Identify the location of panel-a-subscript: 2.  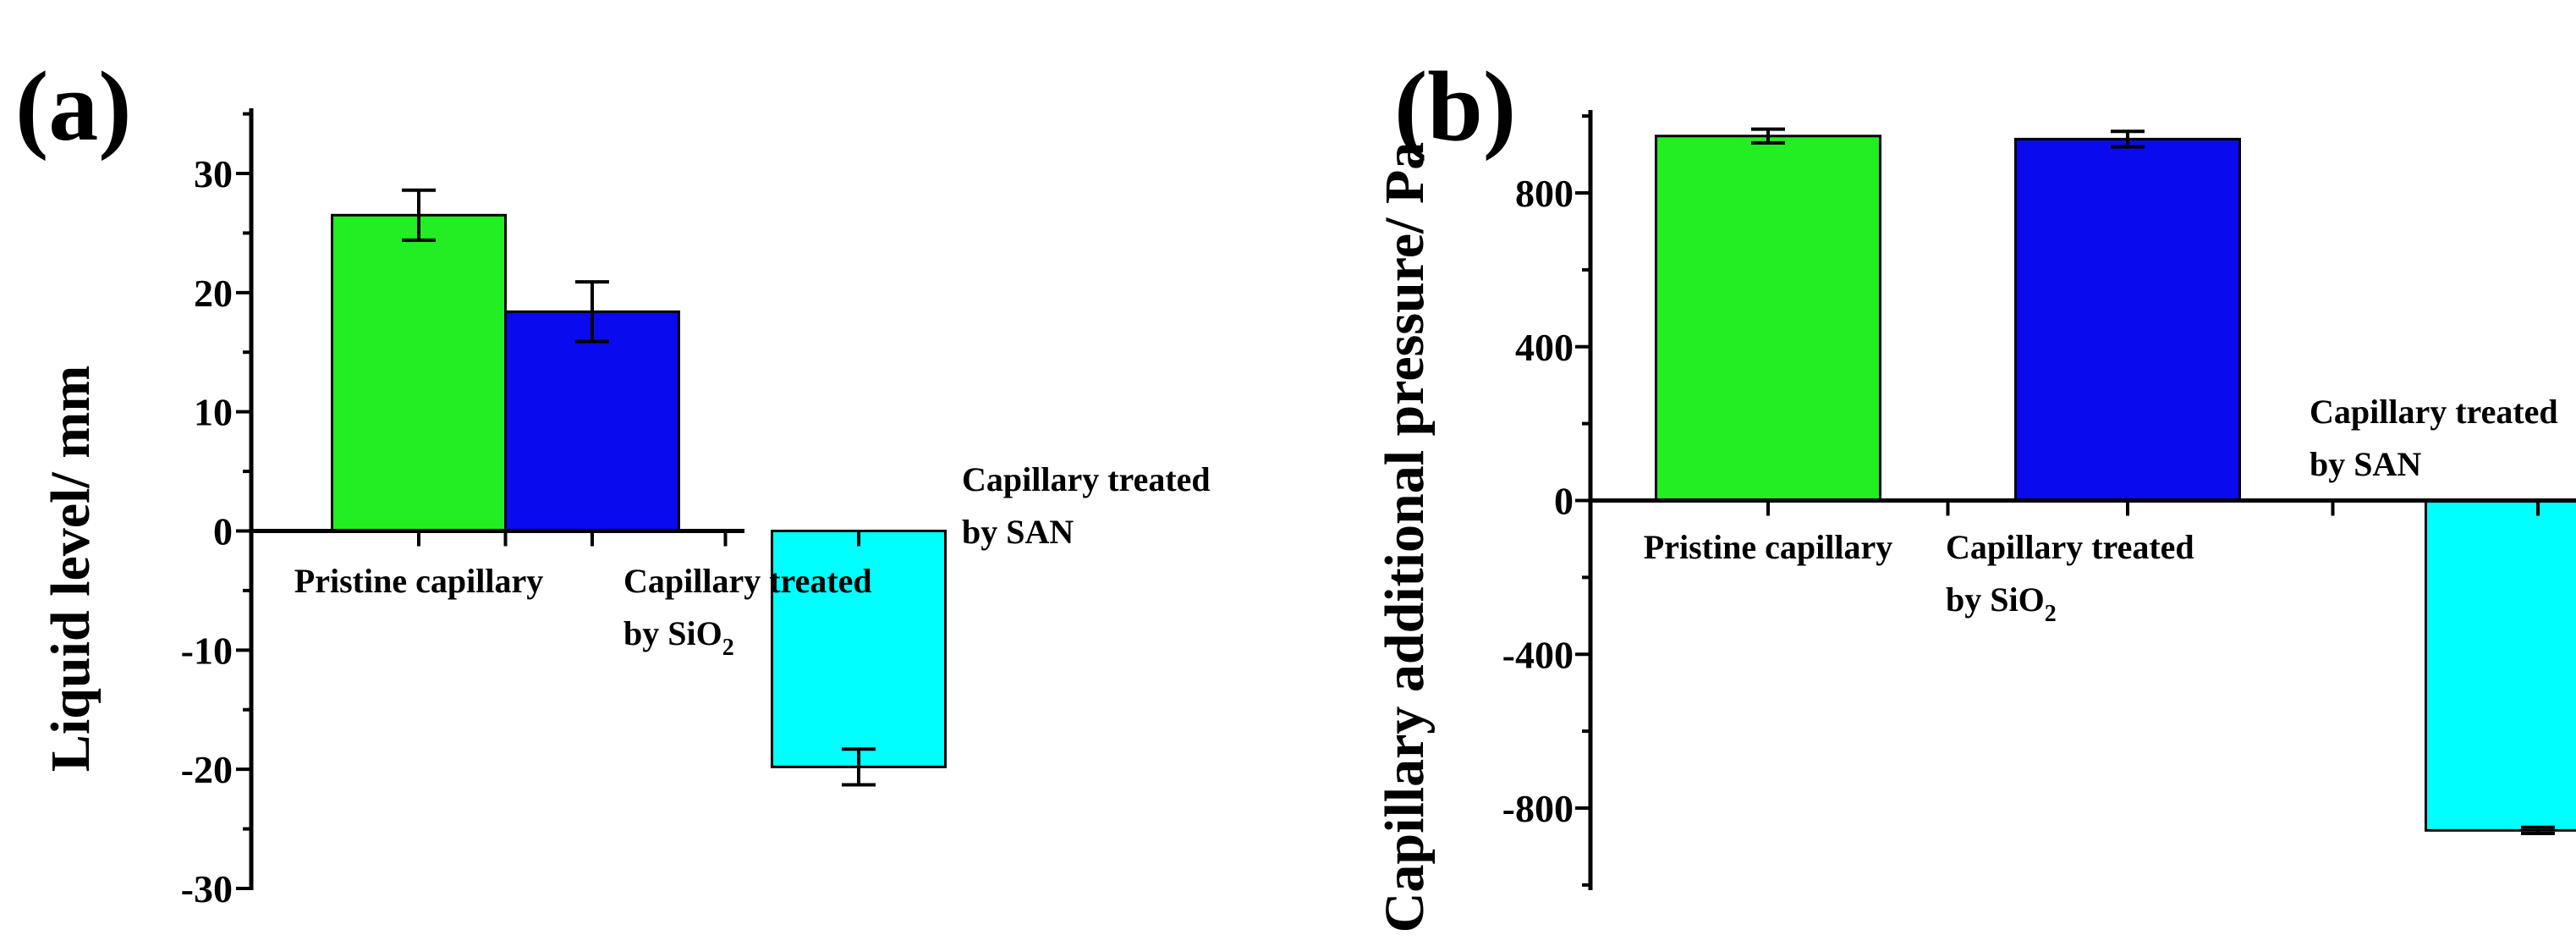
(728, 648).